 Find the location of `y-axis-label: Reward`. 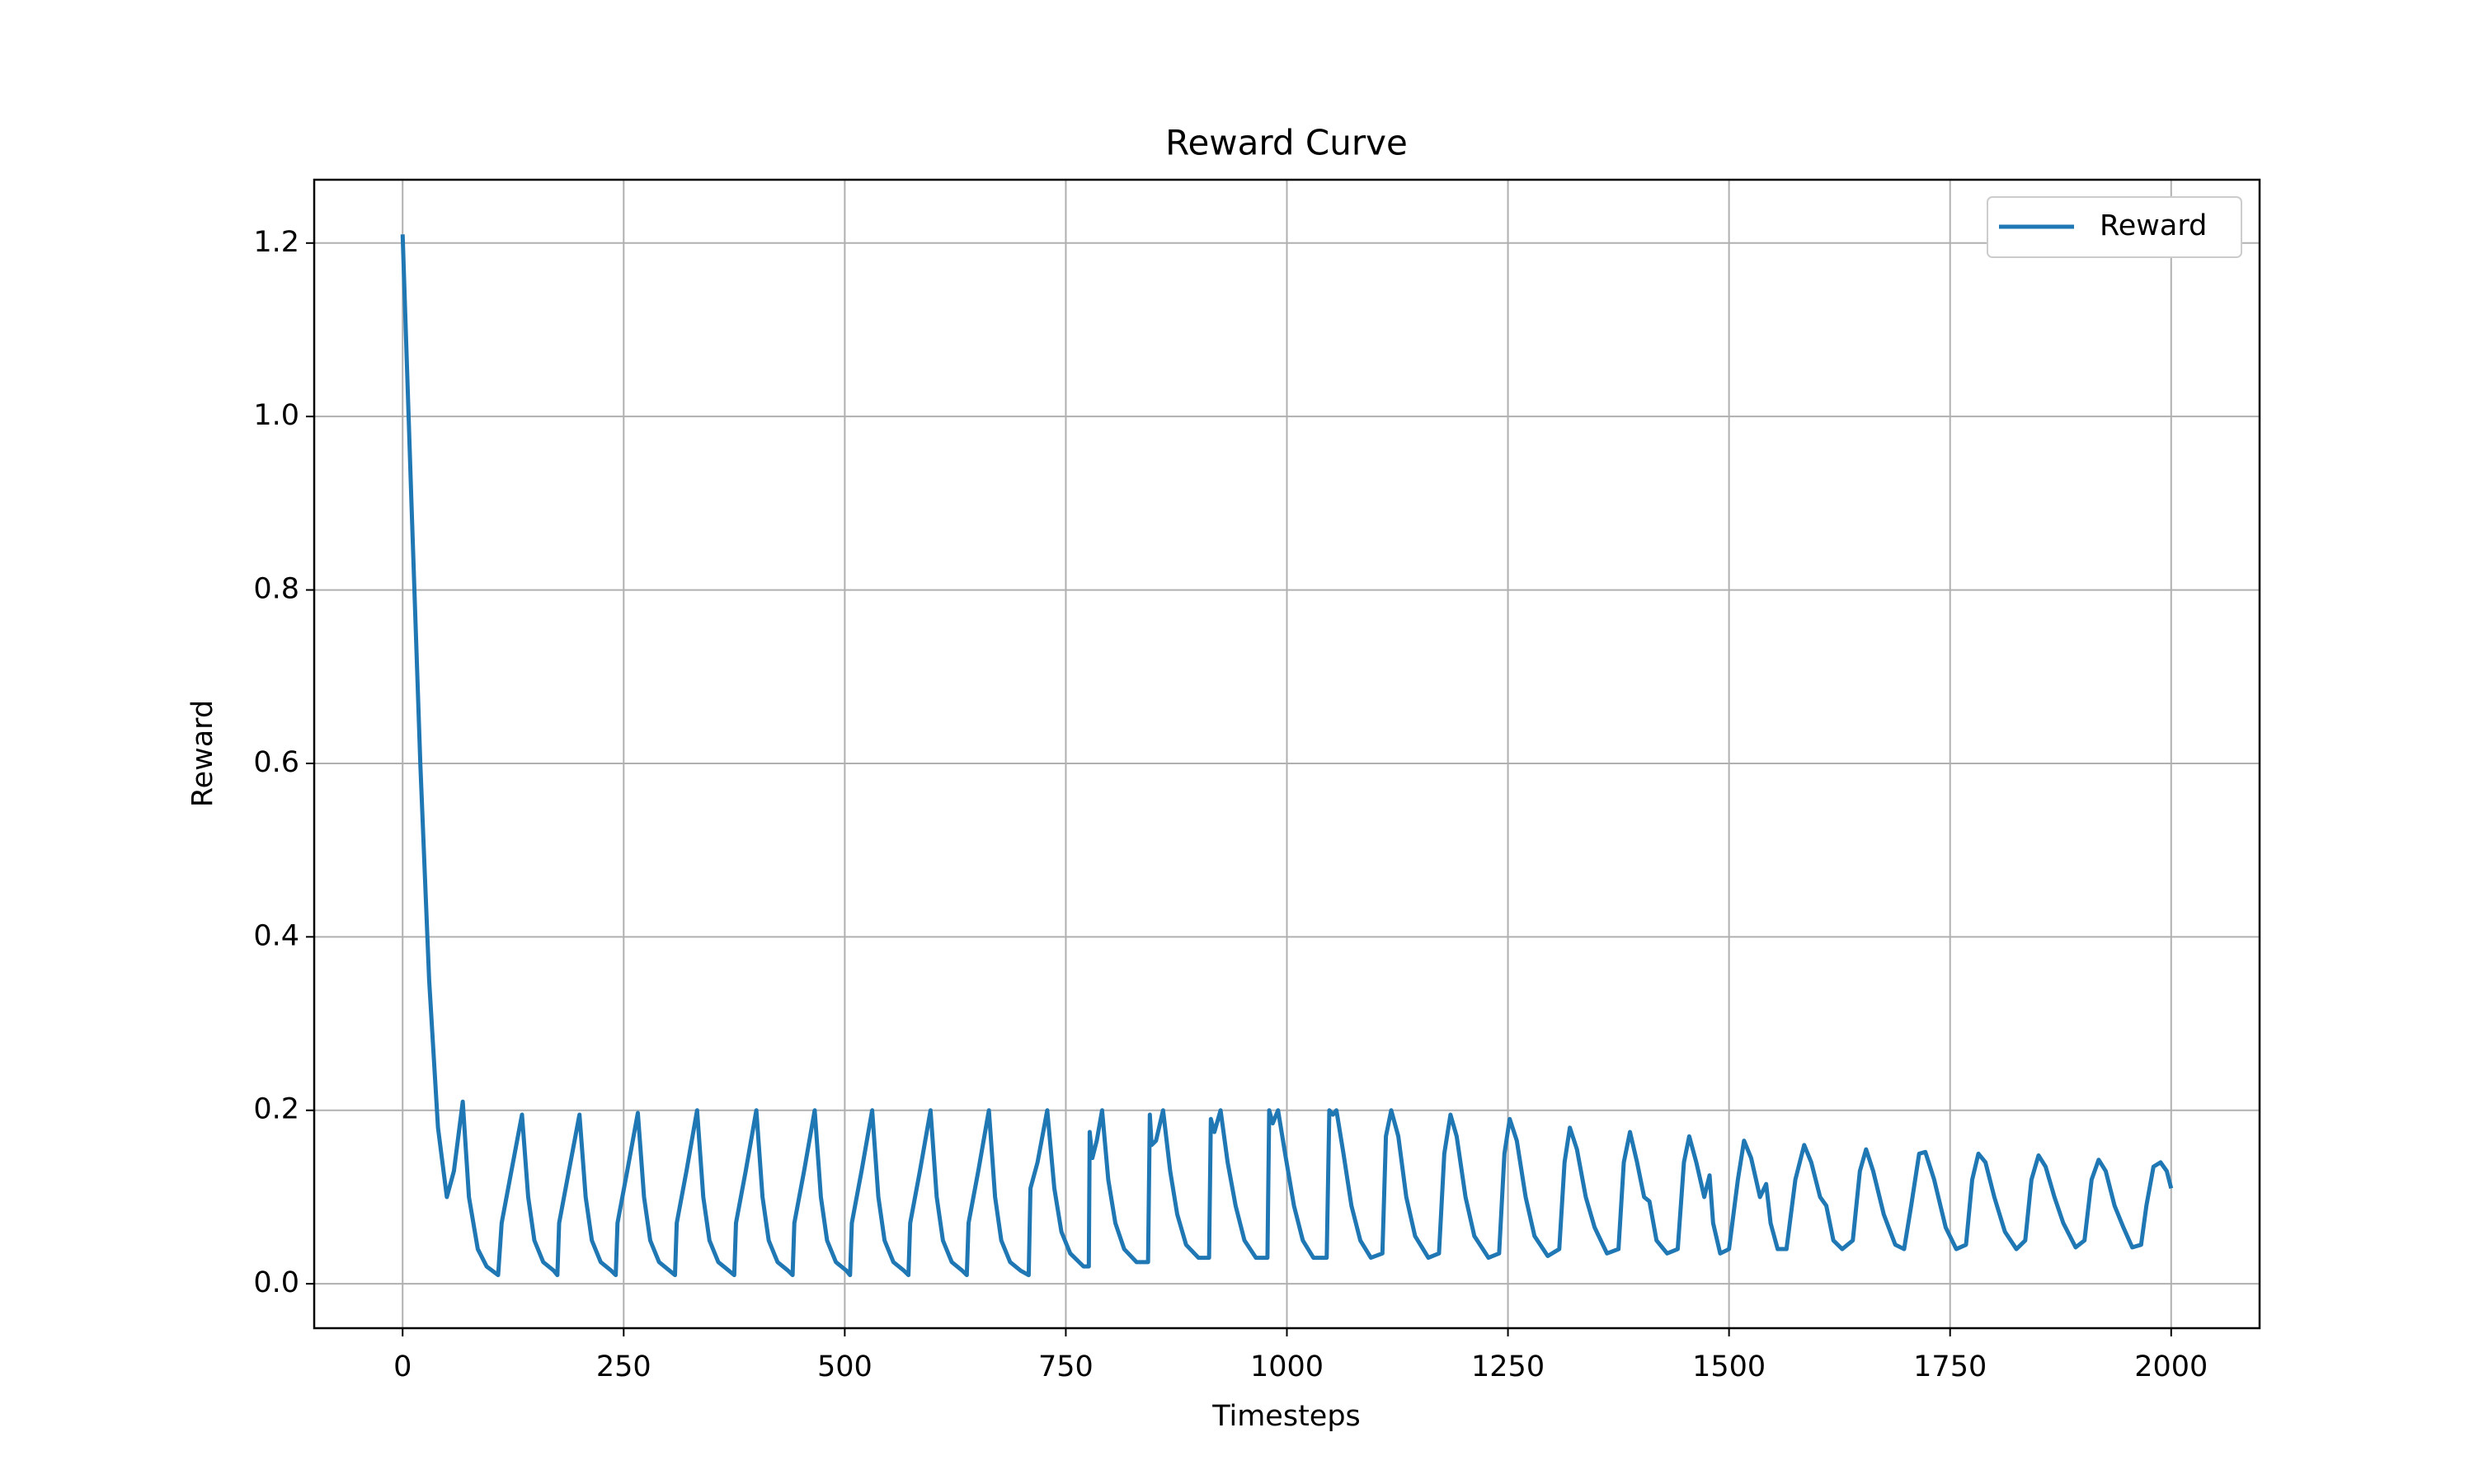

y-axis-label: Reward is located at coordinates (202, 753).